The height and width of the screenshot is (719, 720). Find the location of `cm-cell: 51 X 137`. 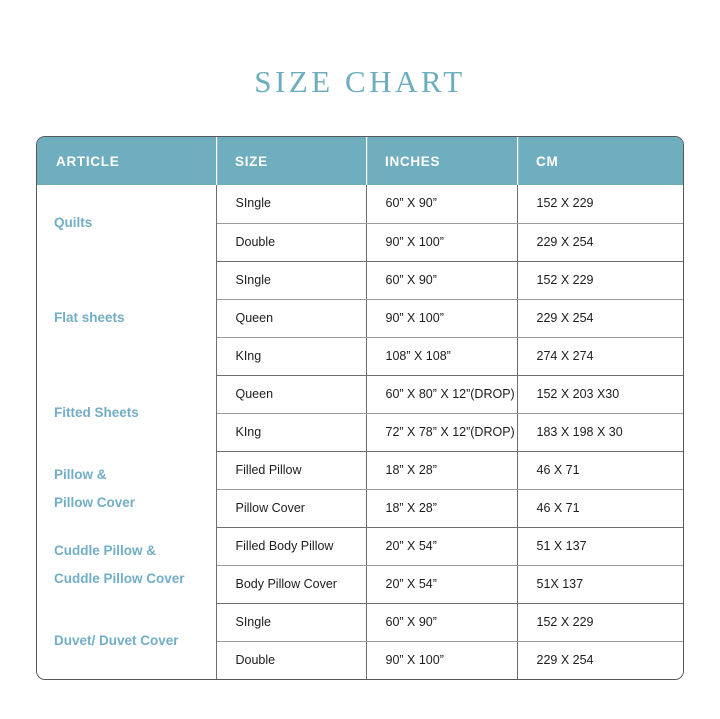

cm-cell: 51 X 137 is located at coordinates (600, 546).